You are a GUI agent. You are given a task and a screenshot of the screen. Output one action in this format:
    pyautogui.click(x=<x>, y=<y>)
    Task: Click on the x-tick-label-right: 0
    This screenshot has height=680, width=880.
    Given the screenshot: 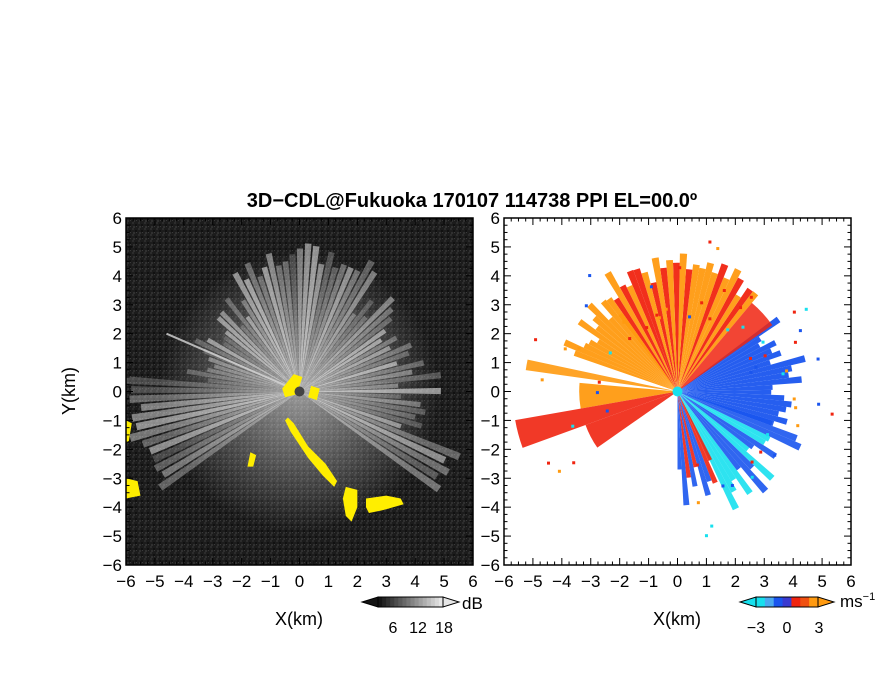 What is the action you would take?
    pyautogui.click(x=677, y=581)
    